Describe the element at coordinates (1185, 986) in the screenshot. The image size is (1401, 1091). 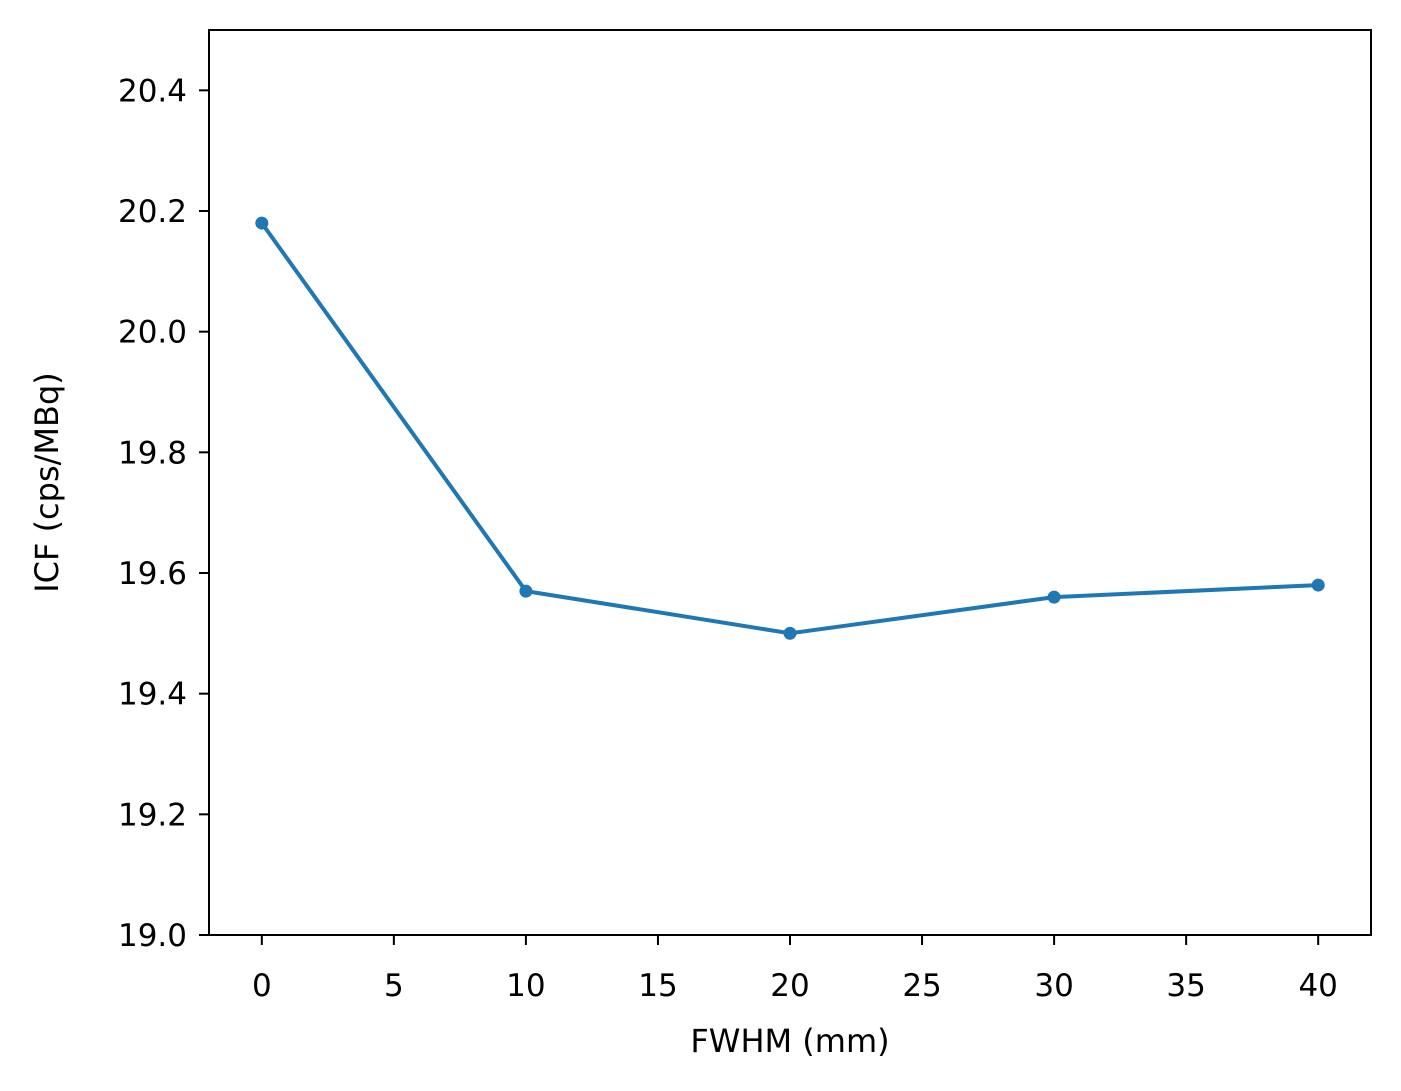
I see `x-tick-label: 35` at that location.